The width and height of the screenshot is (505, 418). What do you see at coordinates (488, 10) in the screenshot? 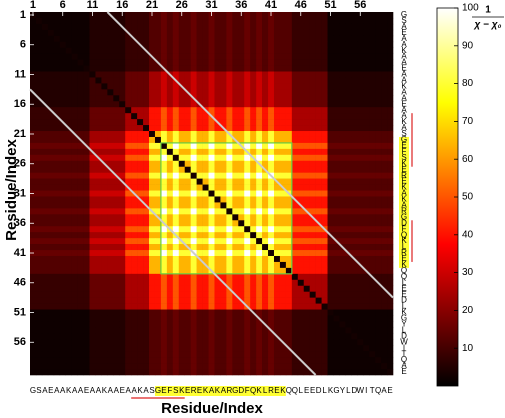
I see `colorbar-label-numerator: 1` at bounding box center [488, 10].